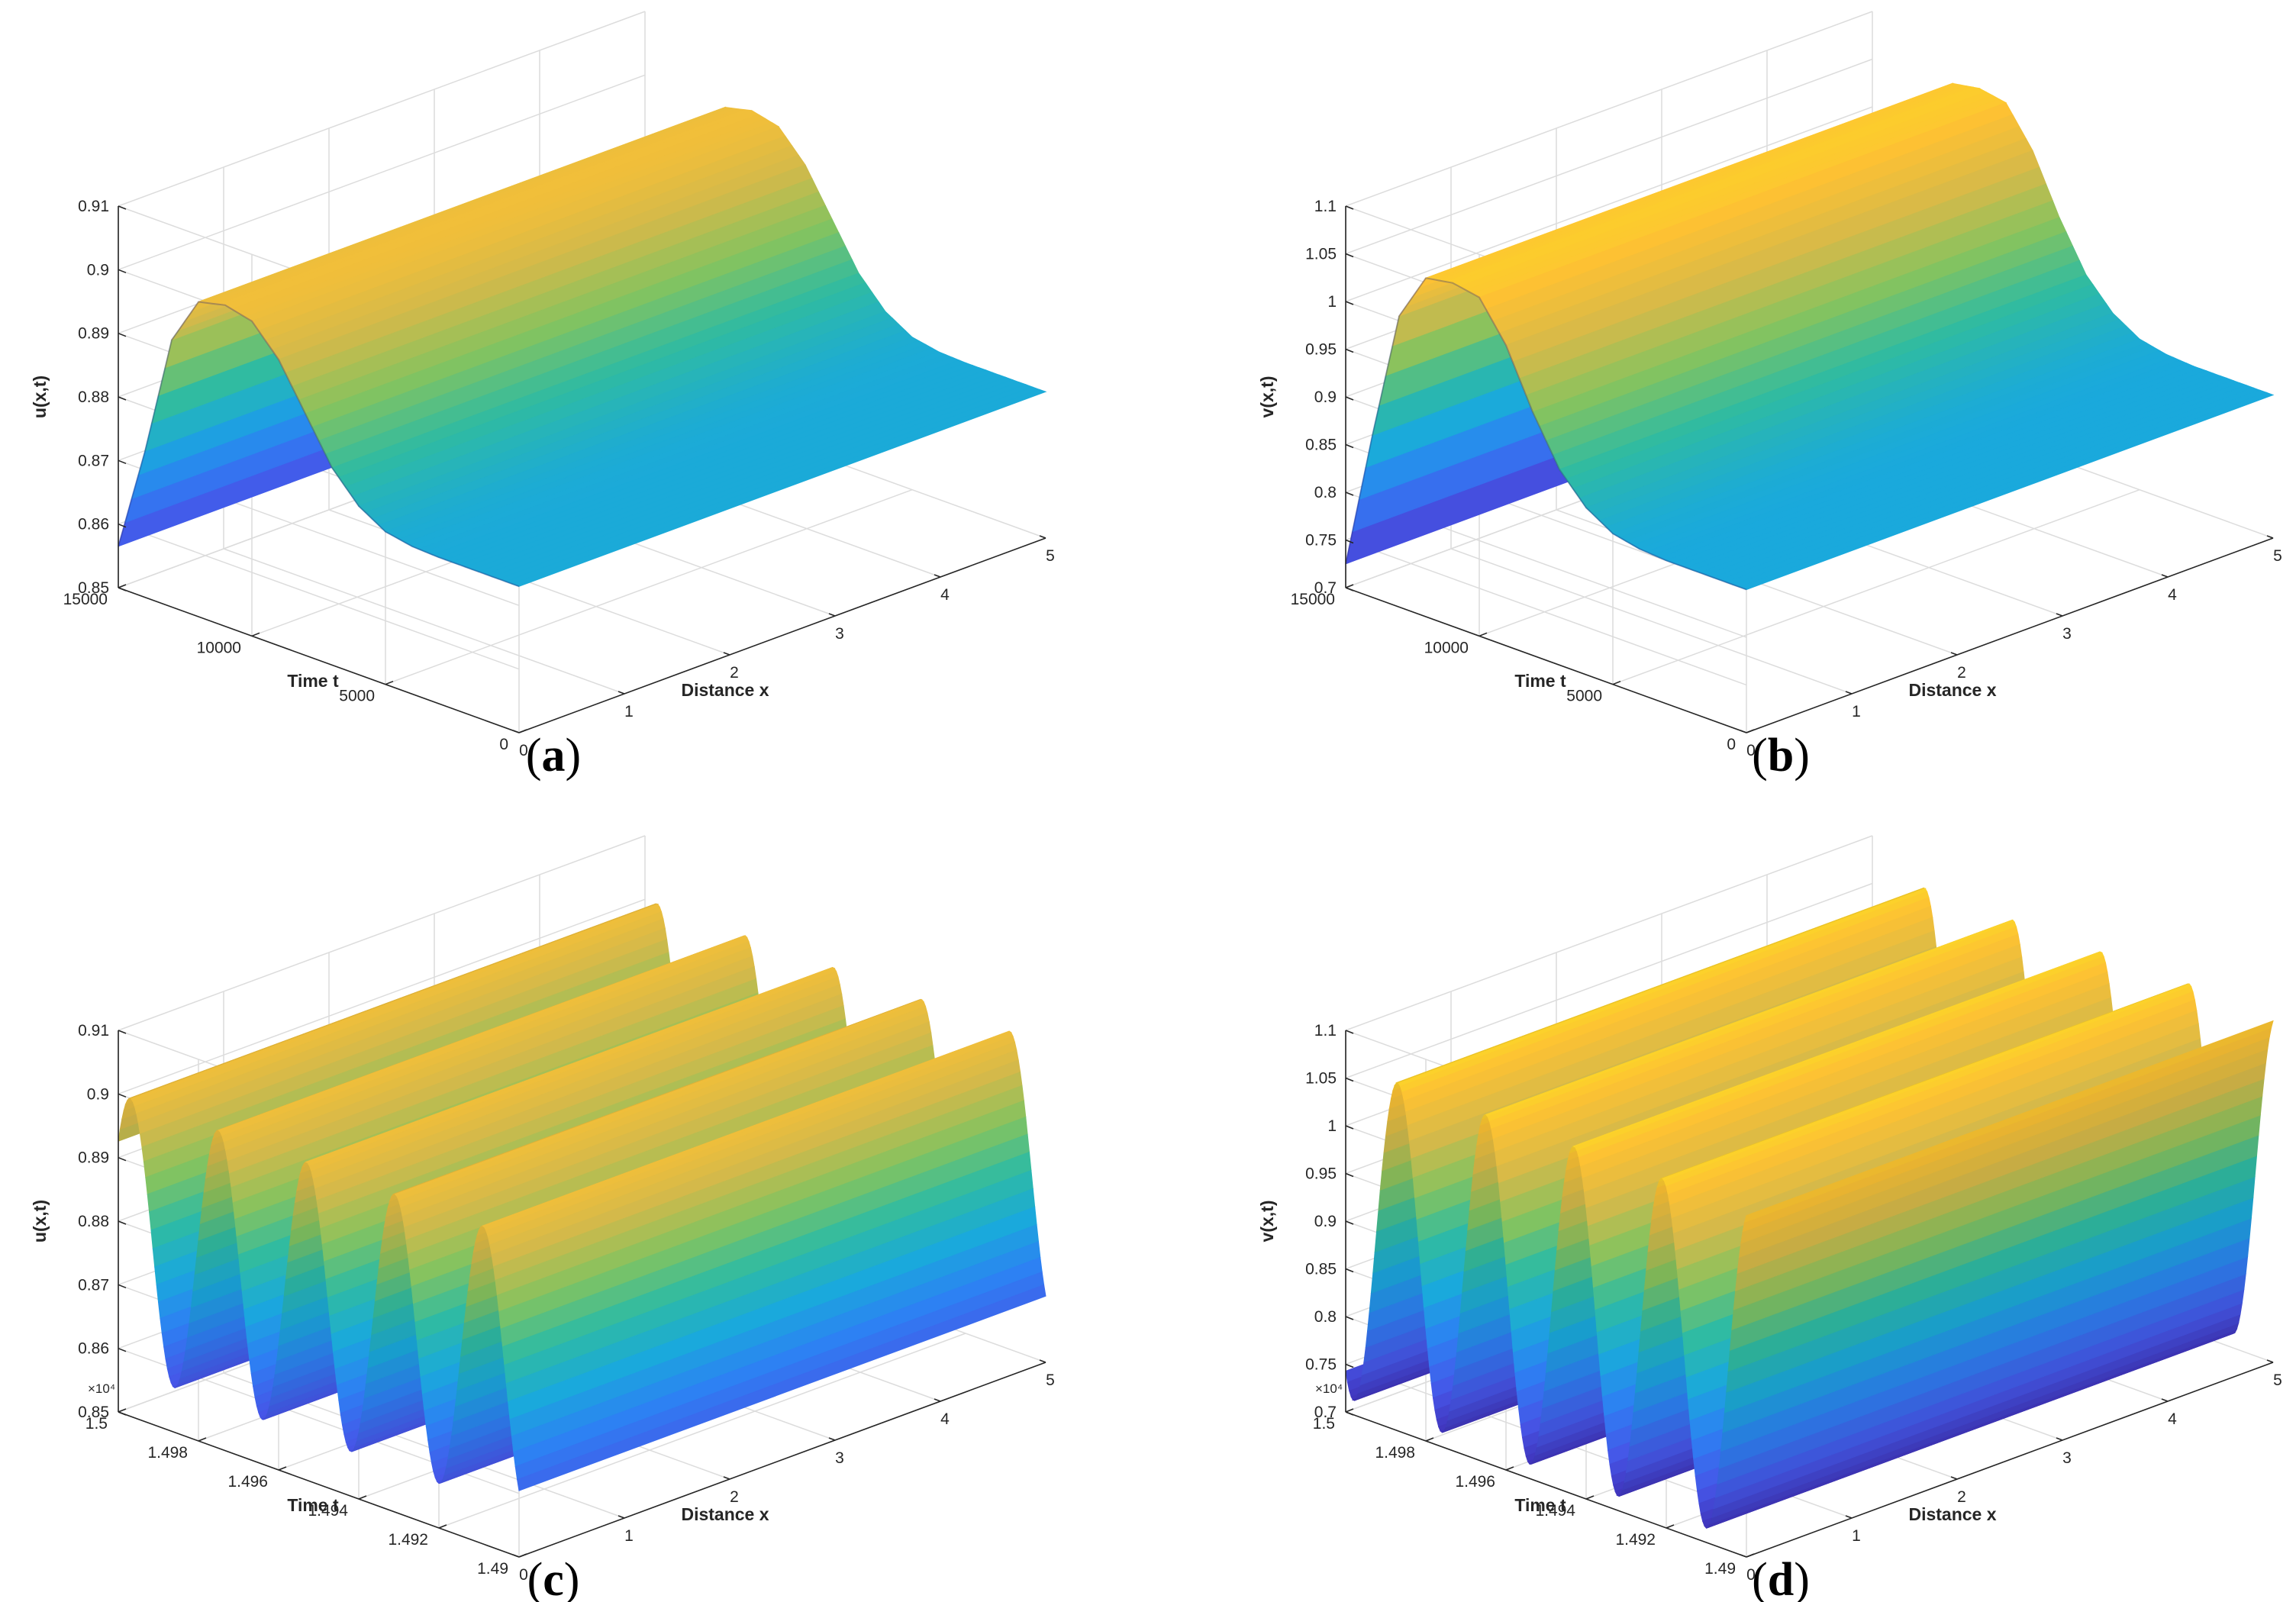 This screenshot has height=1602, width=2296. I want to click on x-axis-label: Distance x, so click(725, 690).